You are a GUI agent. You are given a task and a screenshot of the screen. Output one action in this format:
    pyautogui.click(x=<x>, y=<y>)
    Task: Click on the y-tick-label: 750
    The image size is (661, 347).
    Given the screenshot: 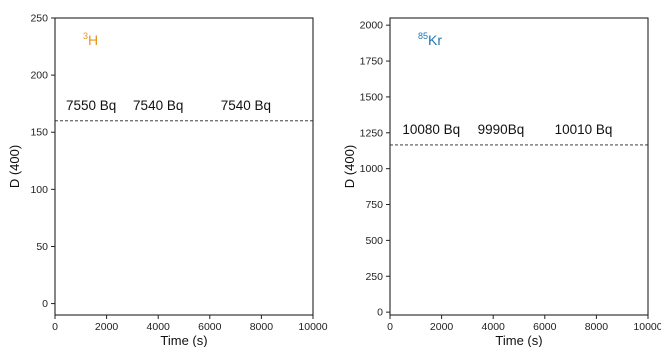 What is the action you would take?
    pyautogui.click(x=374, y=205)
    